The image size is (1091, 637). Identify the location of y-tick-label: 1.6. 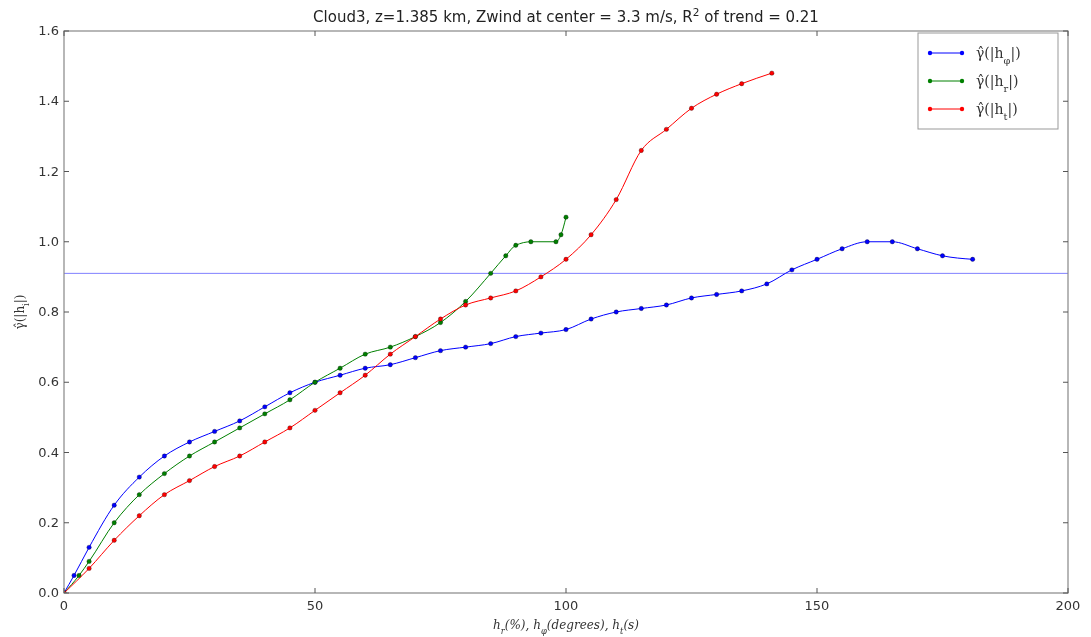
(48, 30).